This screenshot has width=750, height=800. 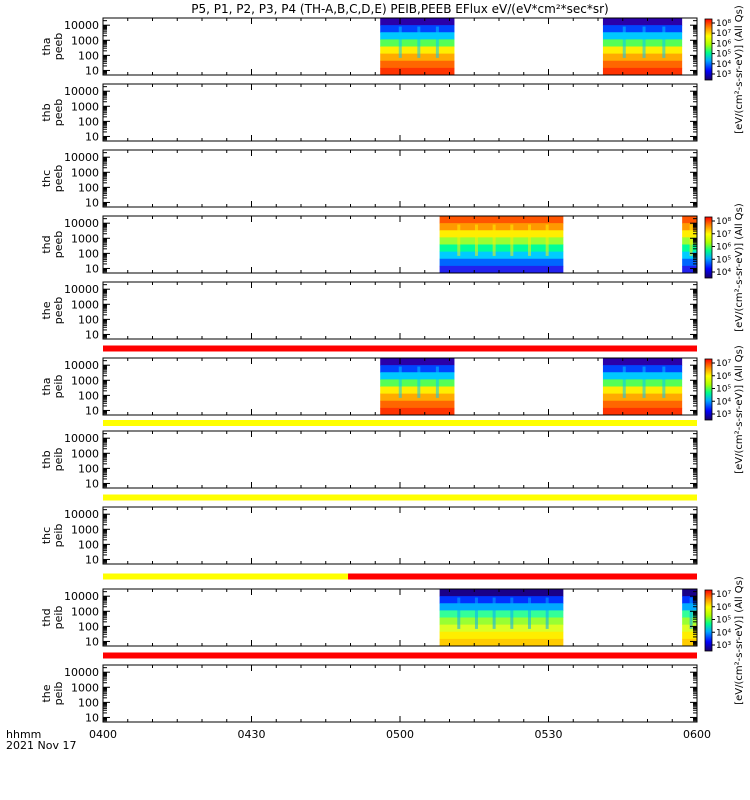 I want to click on panel-label: thapeib, so click(x=52, y=387).